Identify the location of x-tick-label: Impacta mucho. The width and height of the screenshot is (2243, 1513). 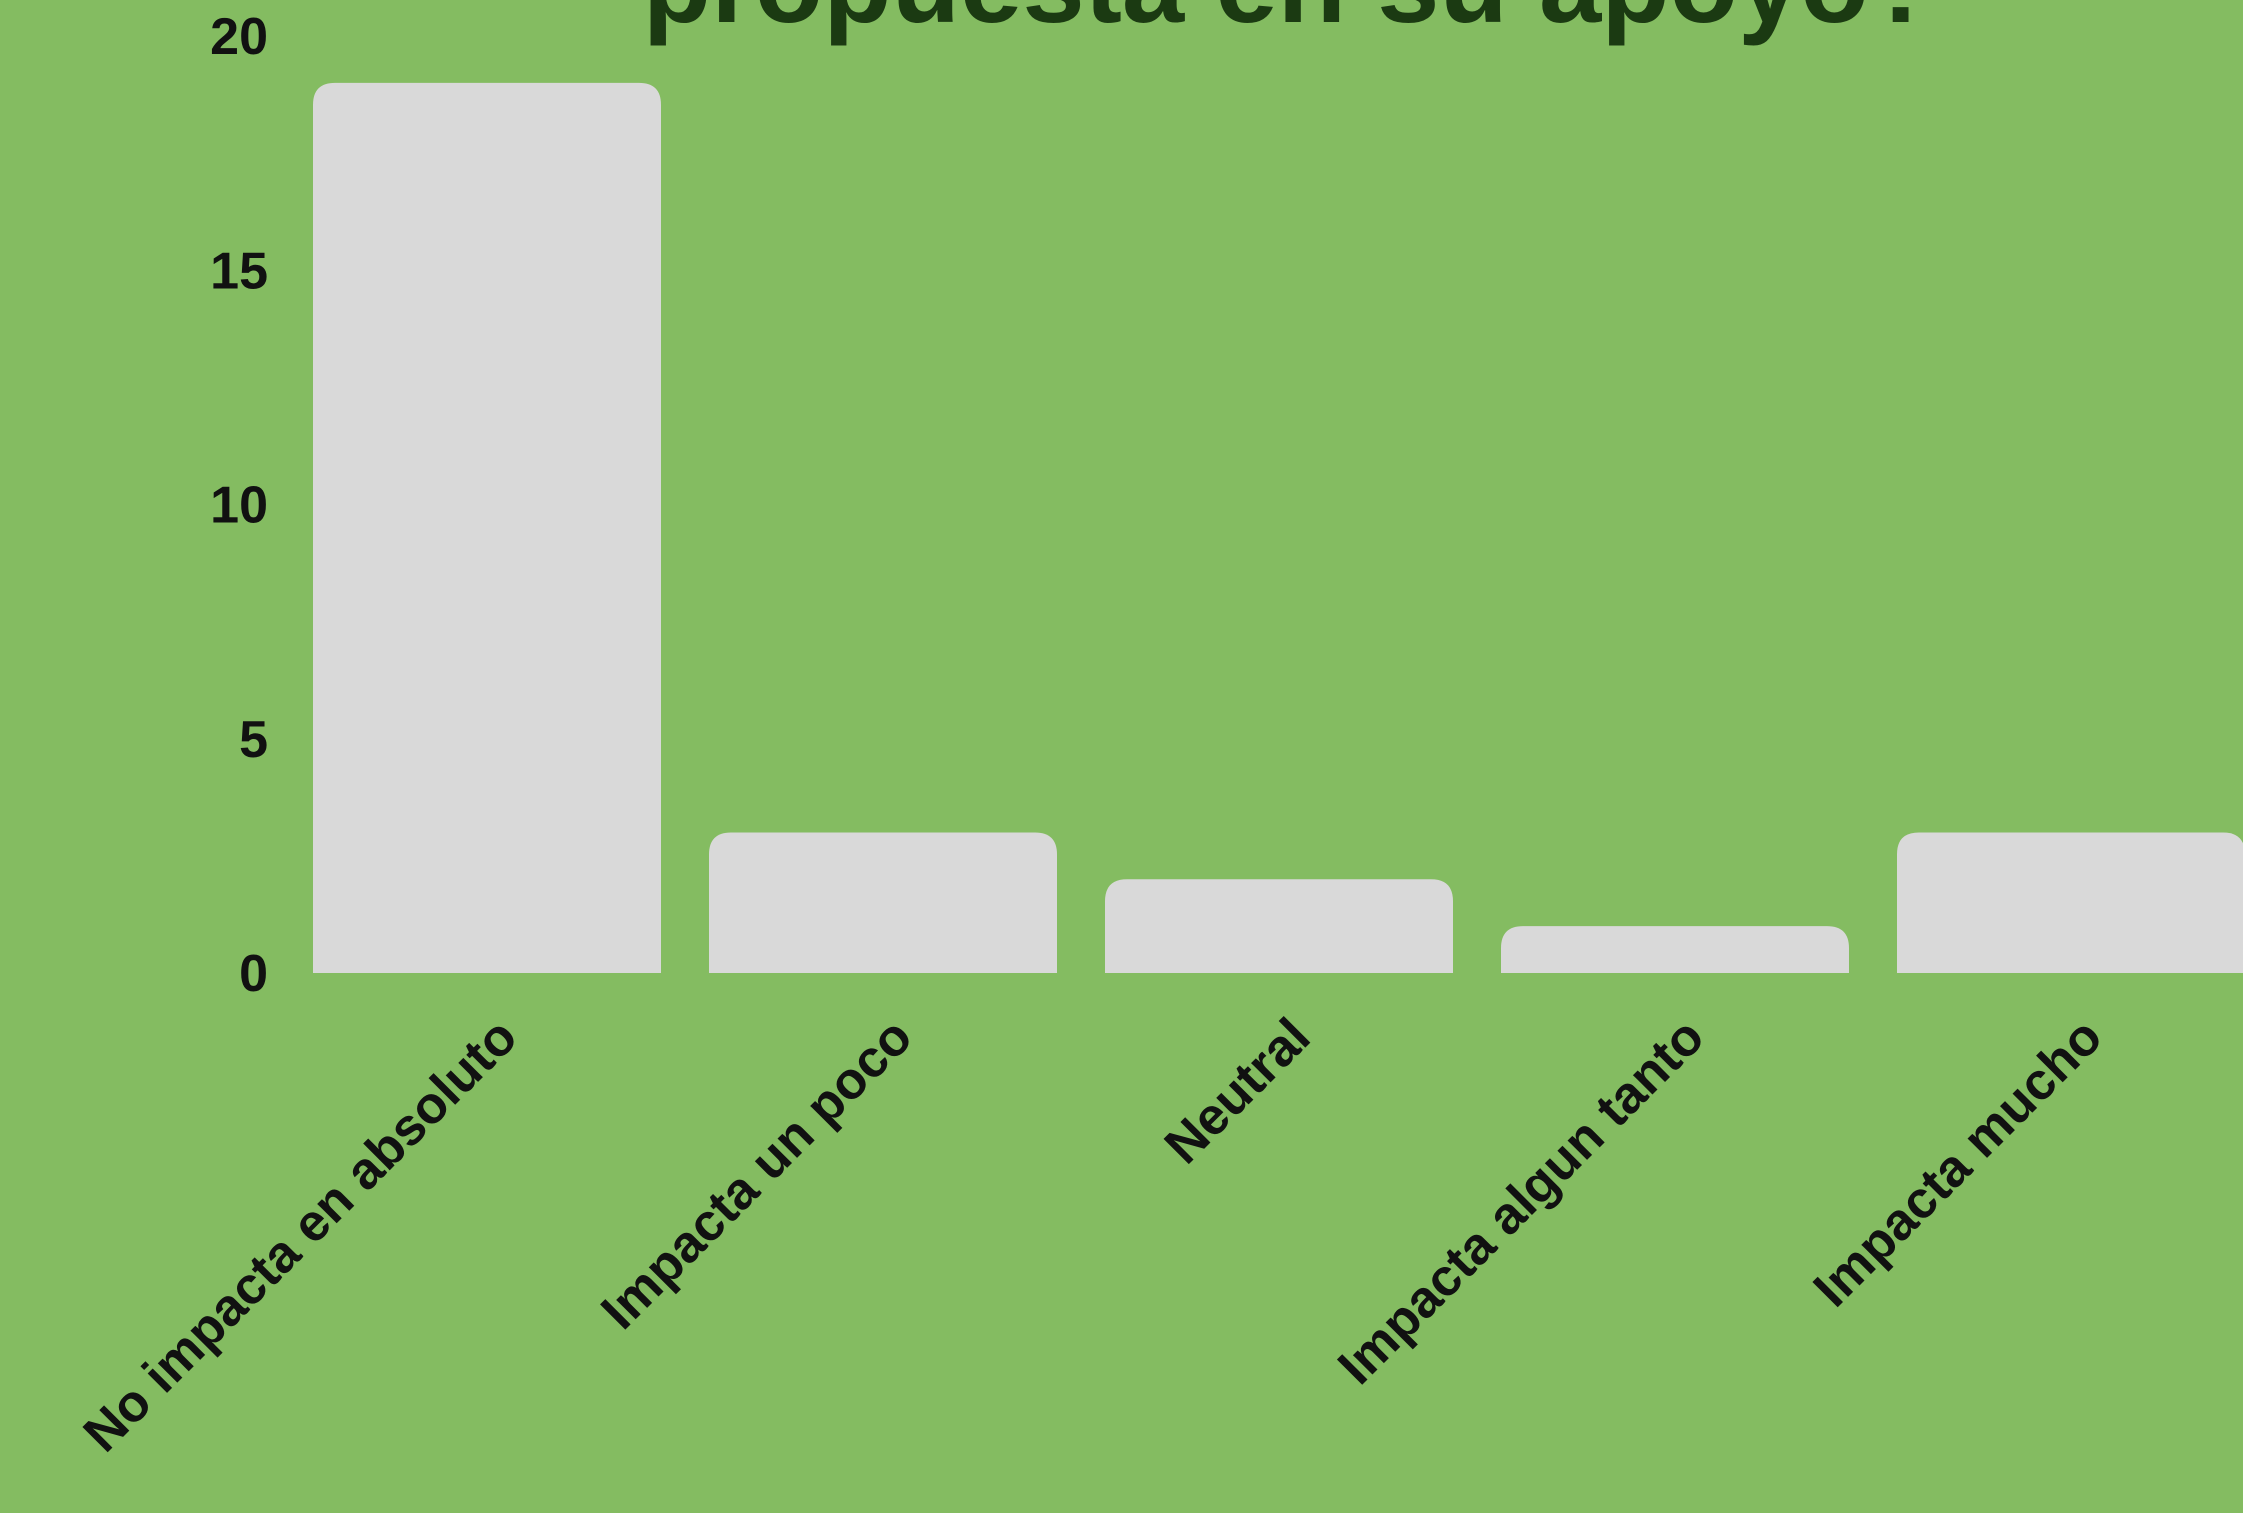
(1958, 1162).